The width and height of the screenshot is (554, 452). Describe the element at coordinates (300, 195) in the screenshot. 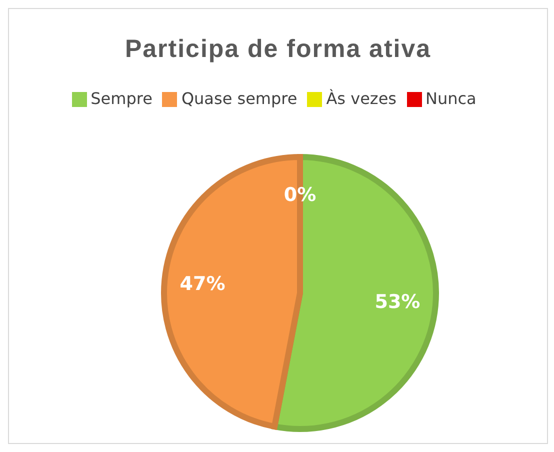

I see `text: 0%` at that location.